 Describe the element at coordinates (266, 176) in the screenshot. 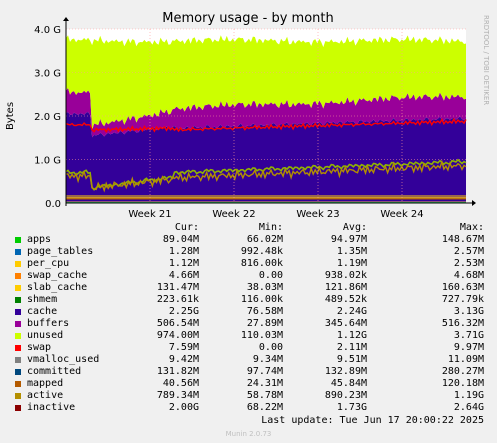

I see `line-active` at that location.